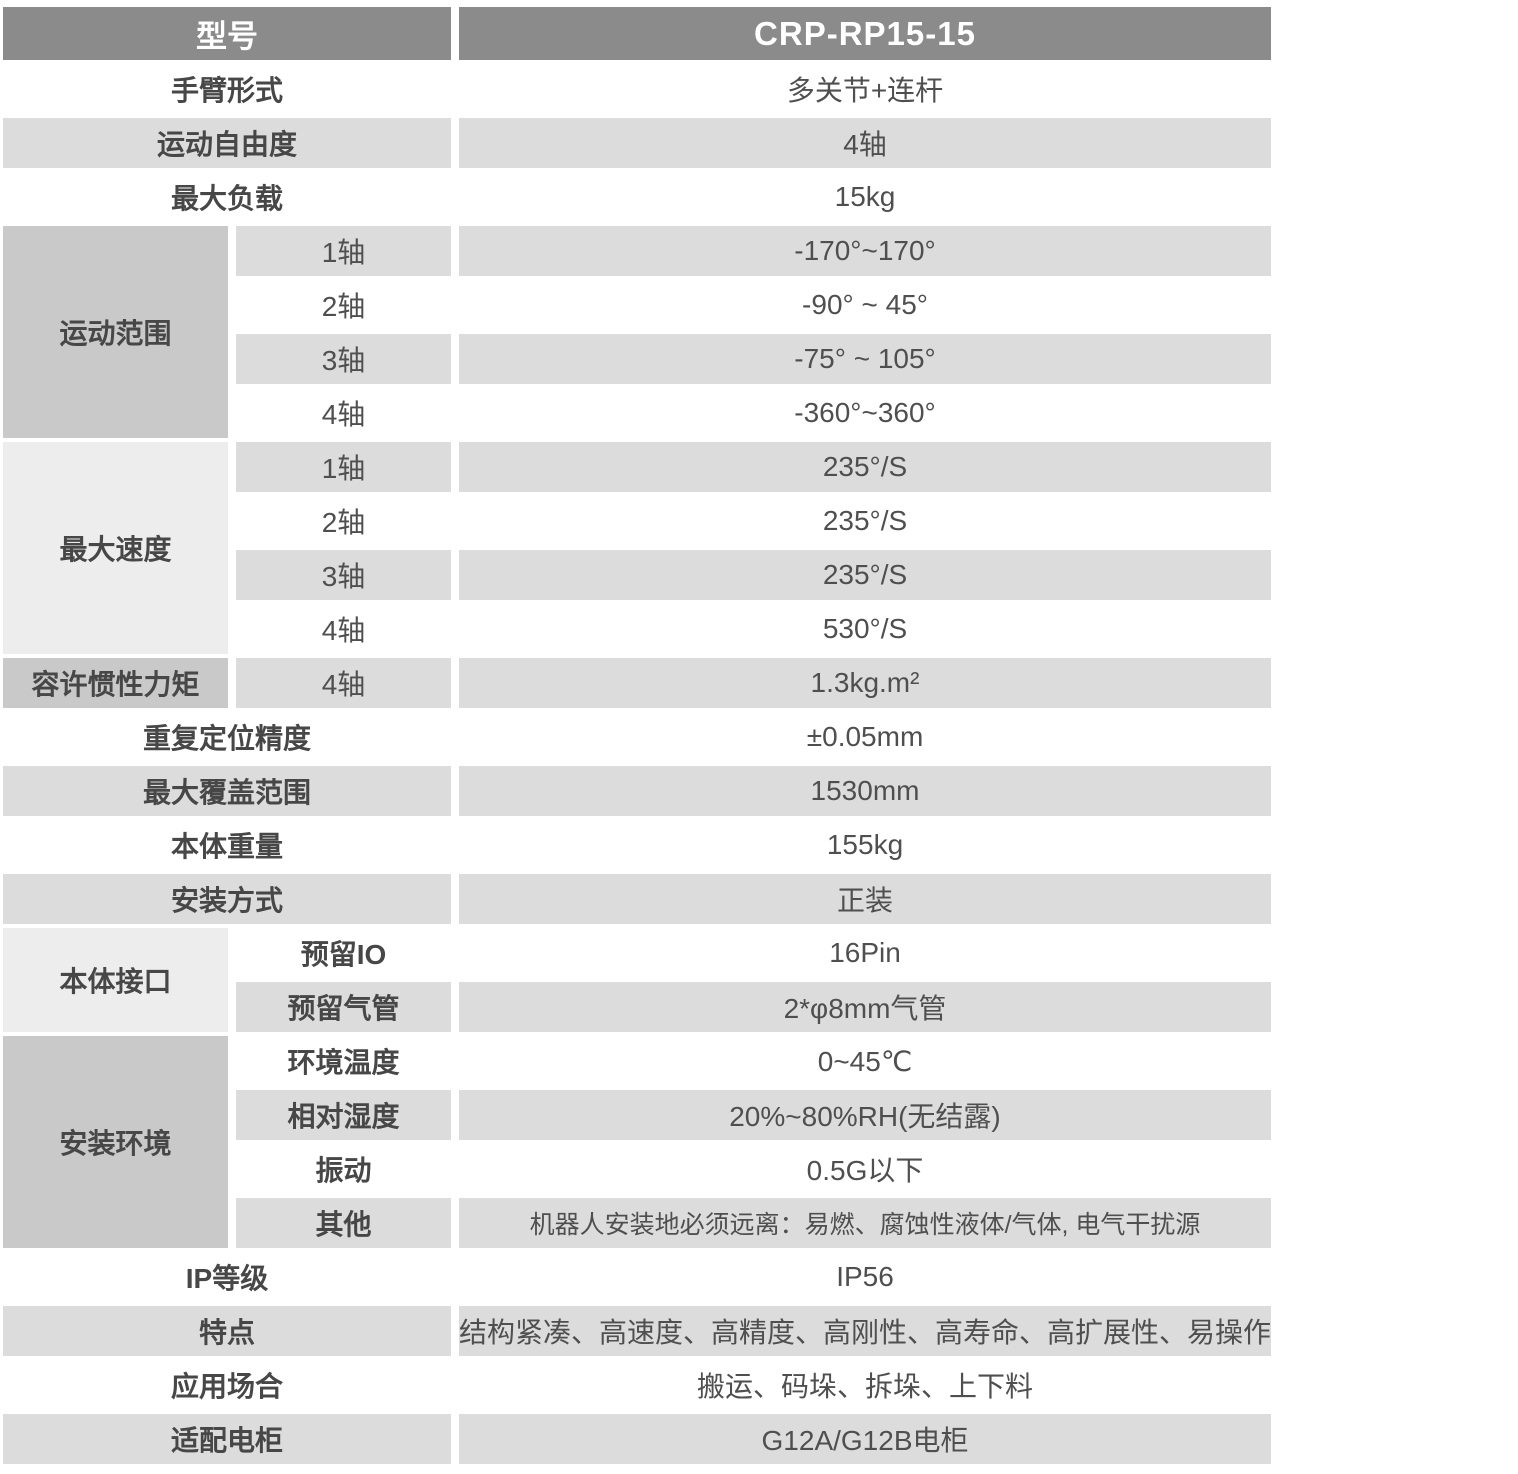 The height and width of the screenshot is (1474, 1518). What do you see at coordinates (227, 143) in the screenshot?
I see `row-label: 运动自由度` at bounding box center [227, 143].